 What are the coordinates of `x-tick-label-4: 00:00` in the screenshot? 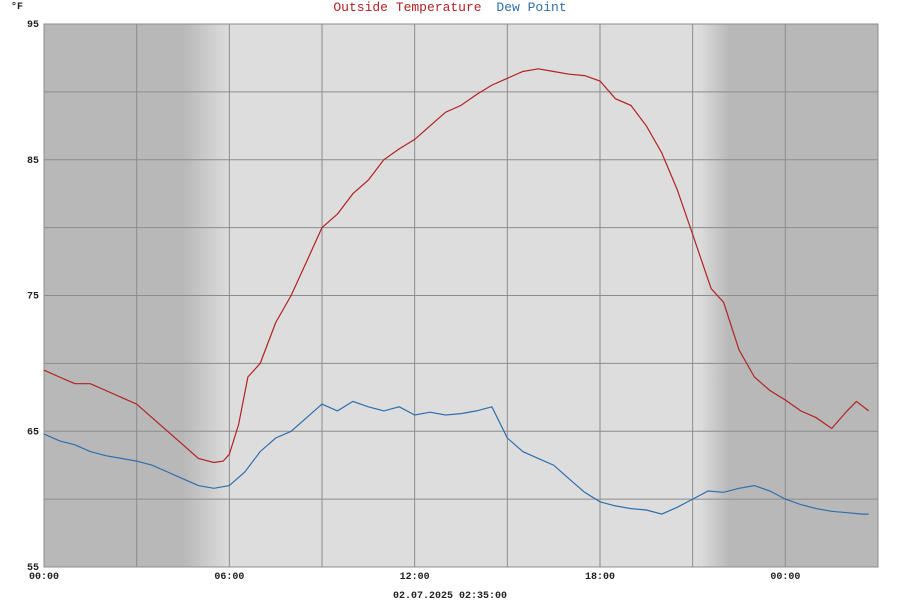 It's located at (785, 577).